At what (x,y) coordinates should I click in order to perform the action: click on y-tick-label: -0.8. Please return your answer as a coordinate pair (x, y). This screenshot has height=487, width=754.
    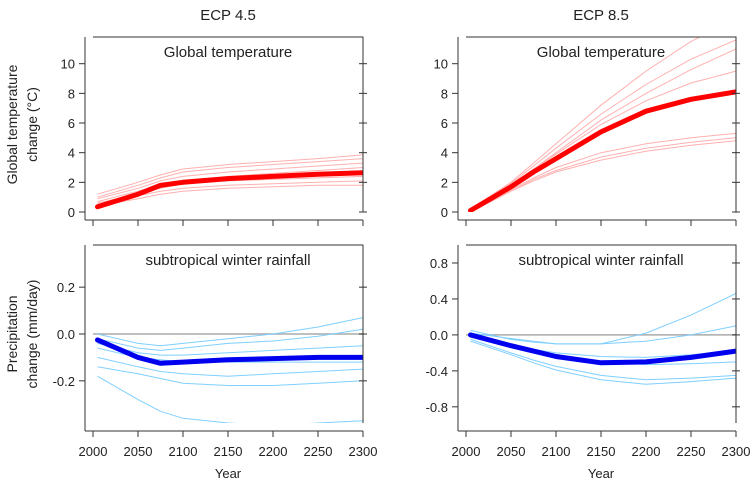
    Looking at the image, I should click on (437, 407).